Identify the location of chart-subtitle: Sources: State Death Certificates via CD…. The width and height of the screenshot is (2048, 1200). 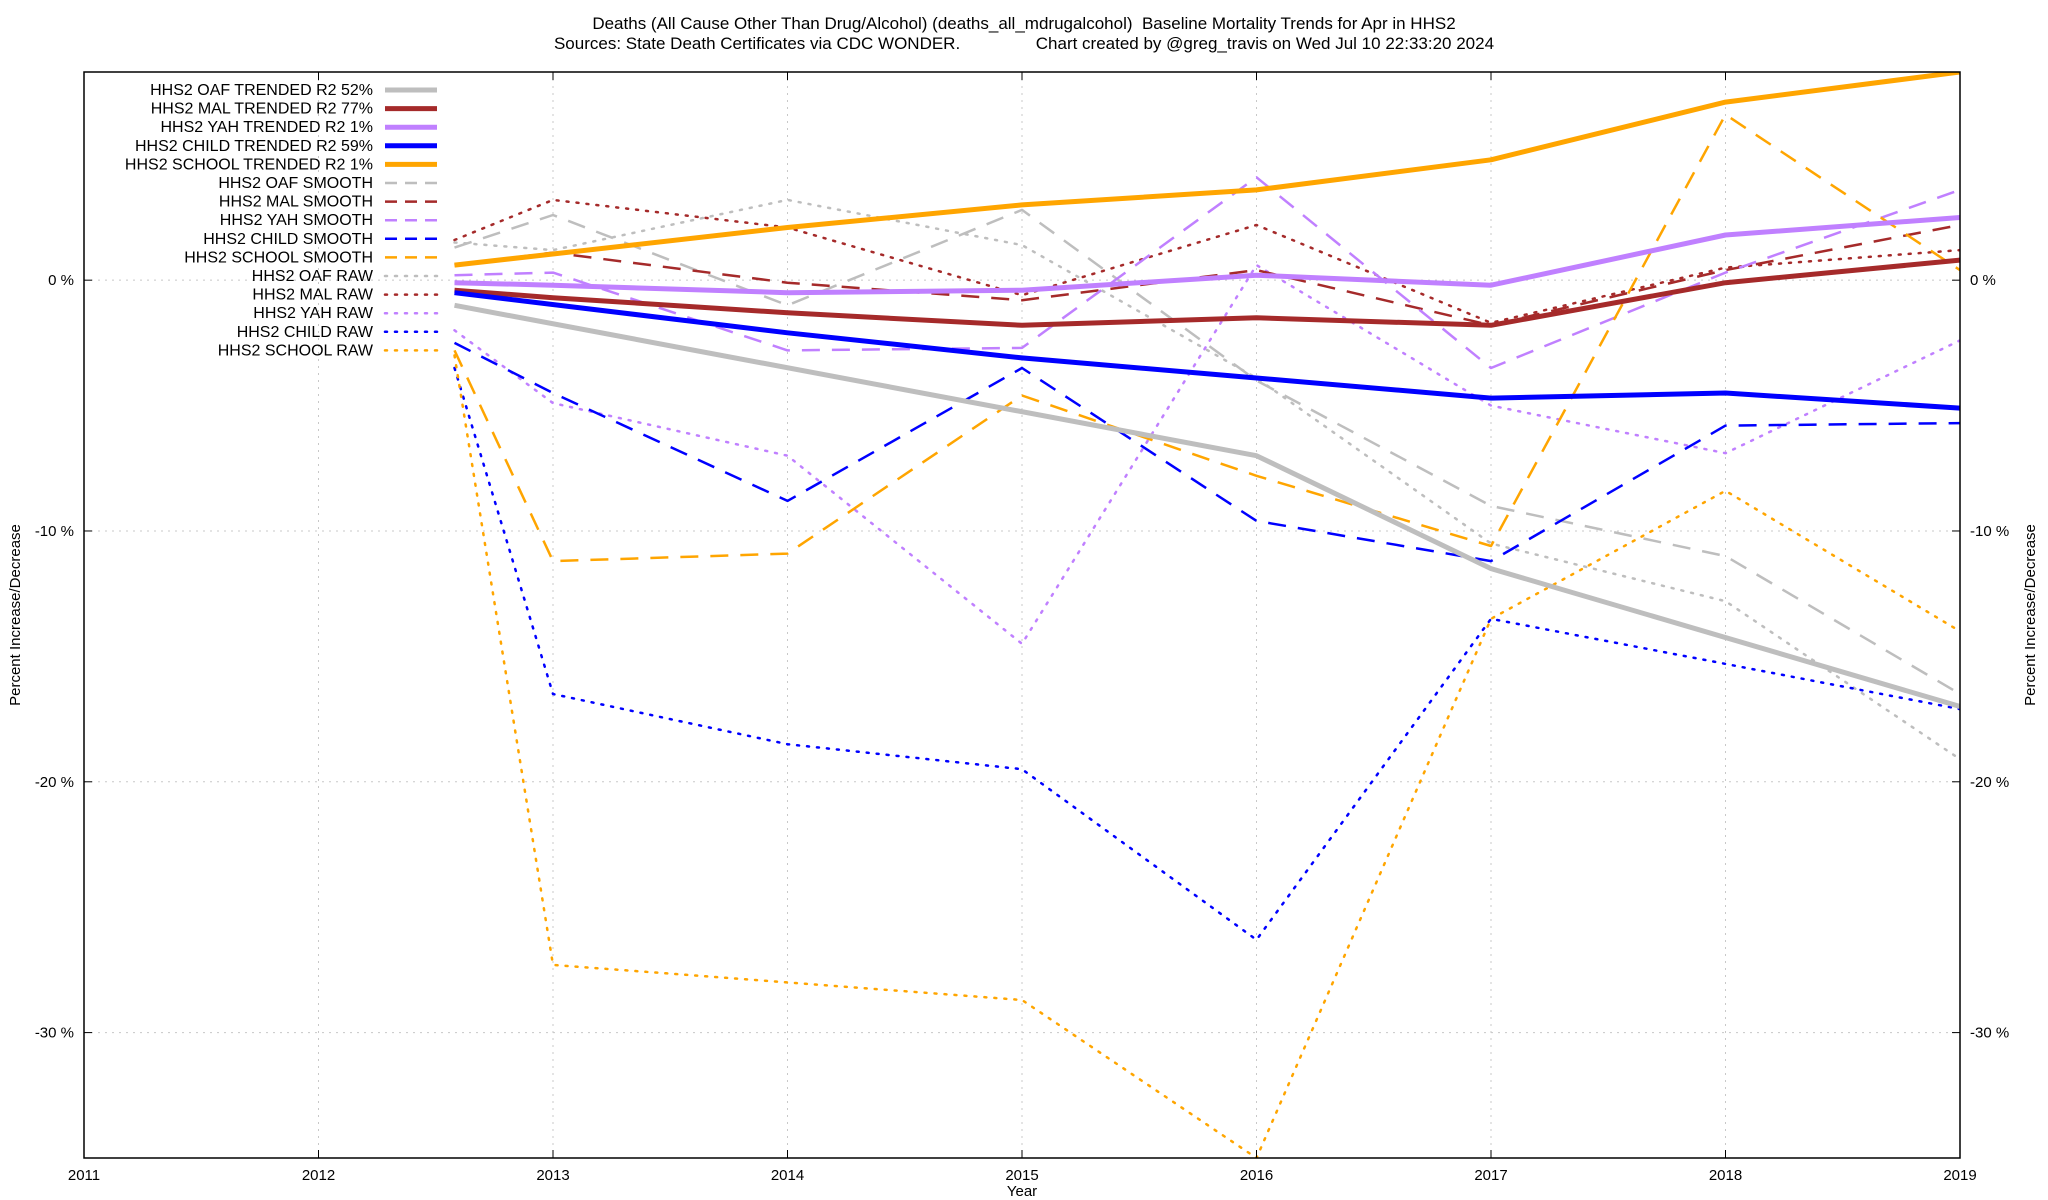
(1024, 43).